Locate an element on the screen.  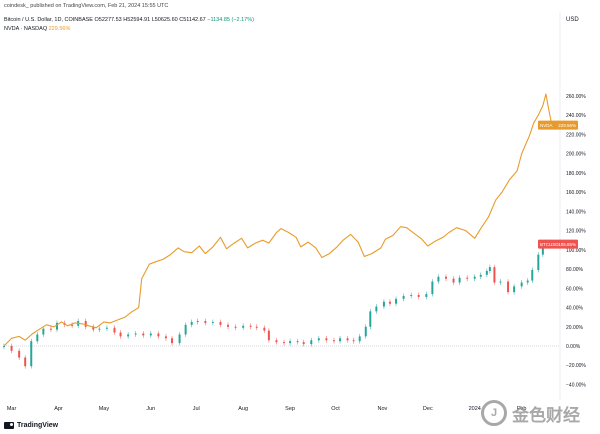
x-axis: Mar Apr May Jun Jul Aug Sep Oct Nov Dec 2024 Feb is located at coordinates (267, 409).